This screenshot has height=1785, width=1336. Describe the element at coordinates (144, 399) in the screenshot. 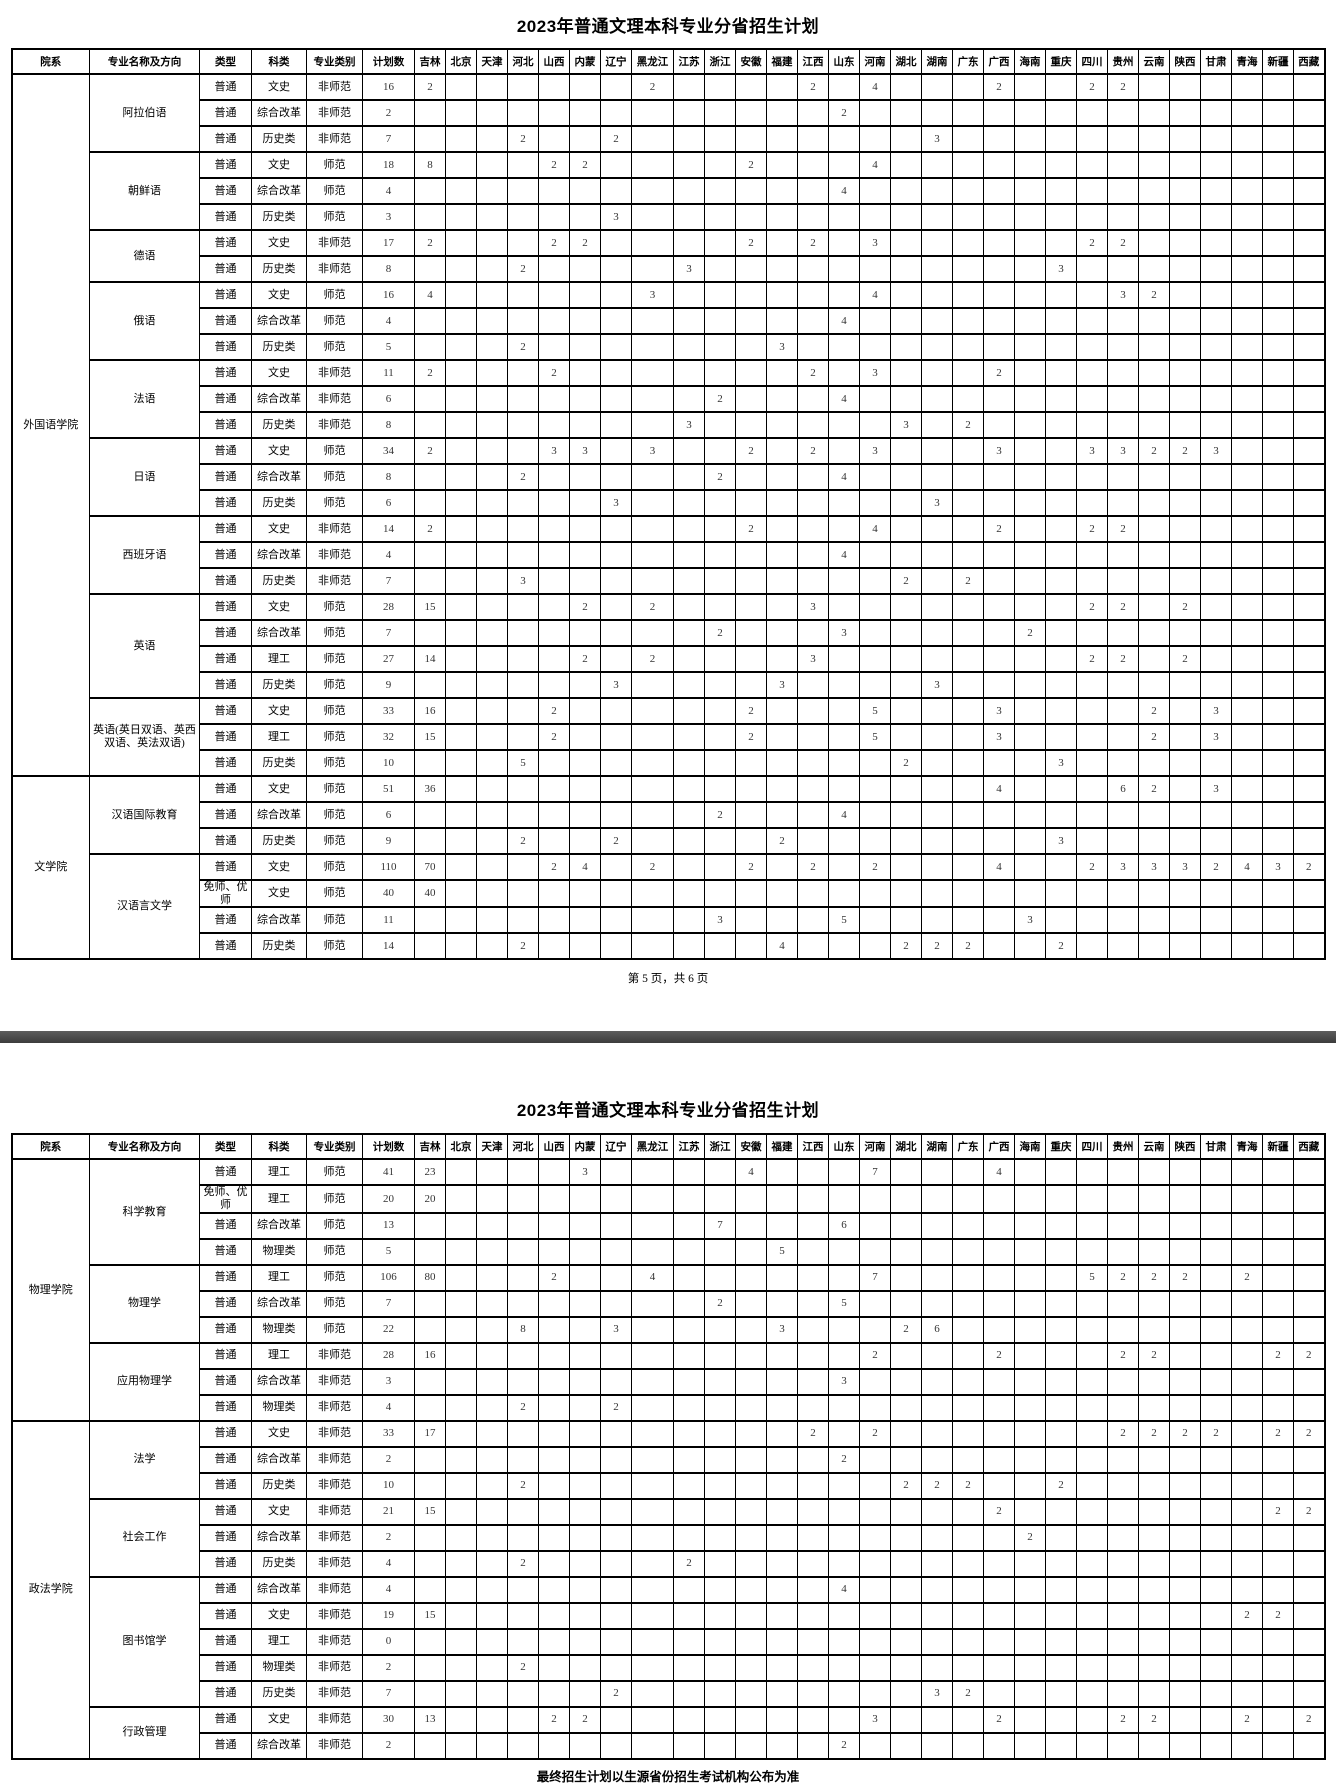

I see `major-cell: 法语` at that location.